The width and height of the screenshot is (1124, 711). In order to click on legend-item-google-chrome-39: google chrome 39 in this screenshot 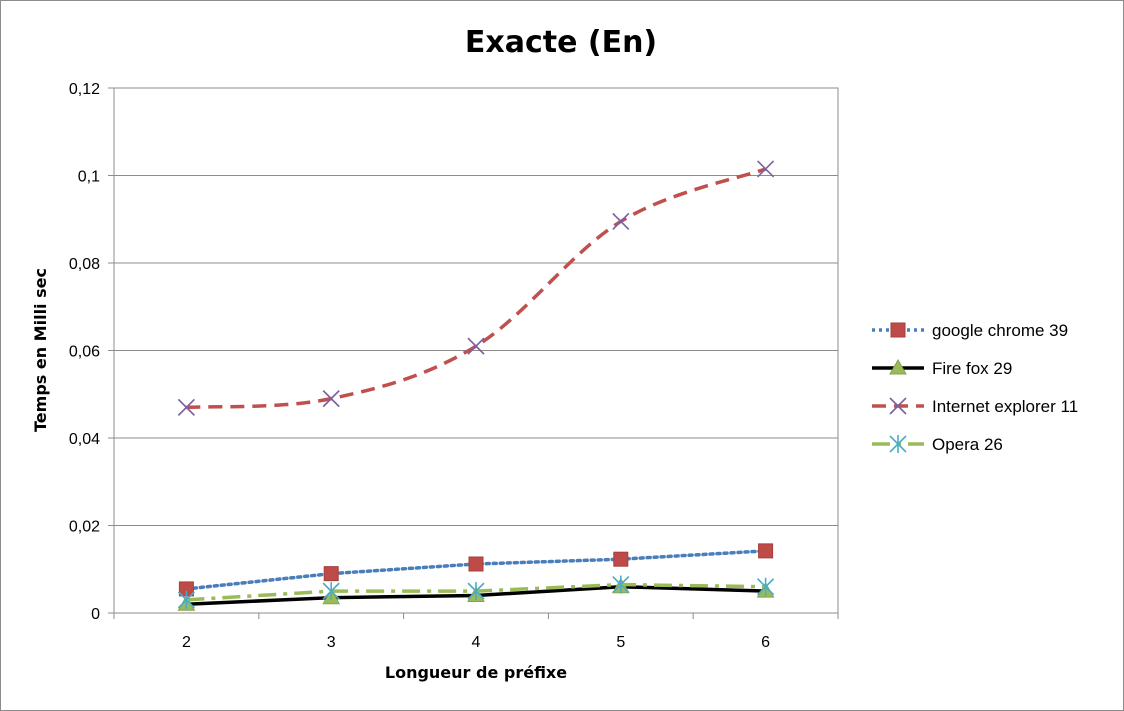, I will do `click(970, 330)`.